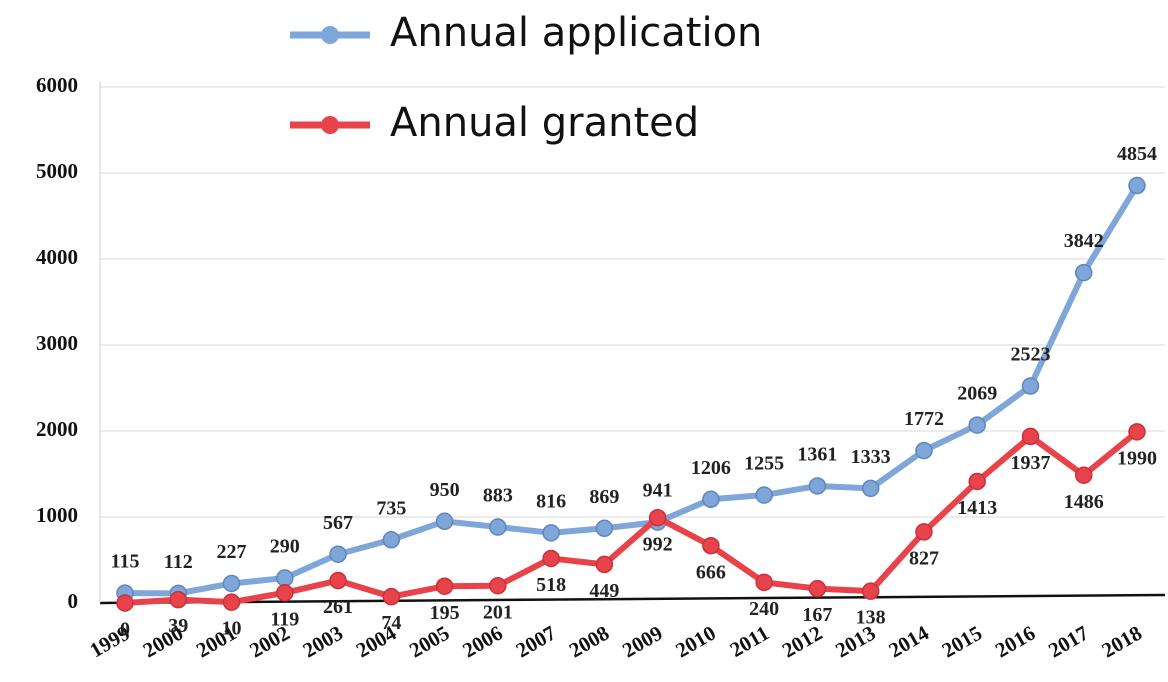 The image size is (1168, 682). I want to click on data-label: 1255, so click(764, 464).